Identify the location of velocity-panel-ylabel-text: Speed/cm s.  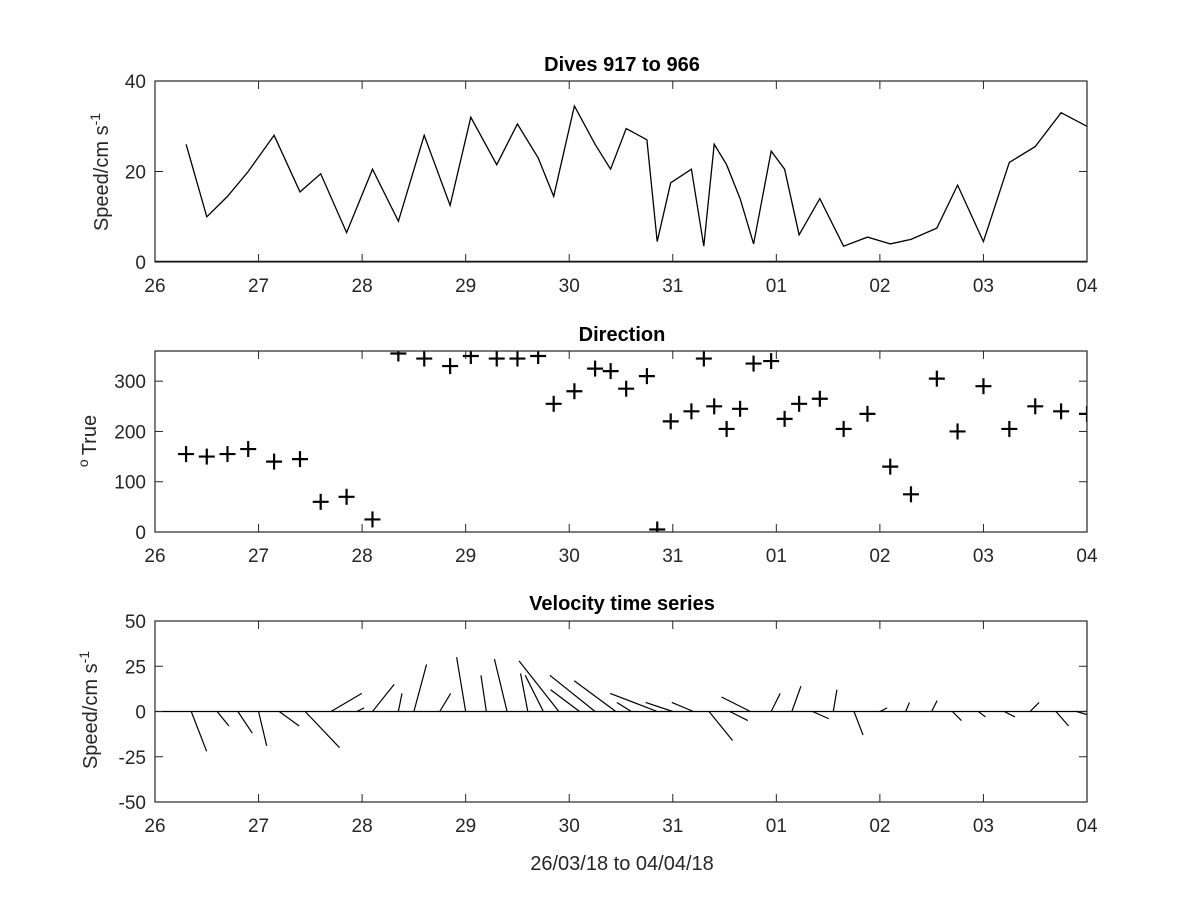
(91, 716).